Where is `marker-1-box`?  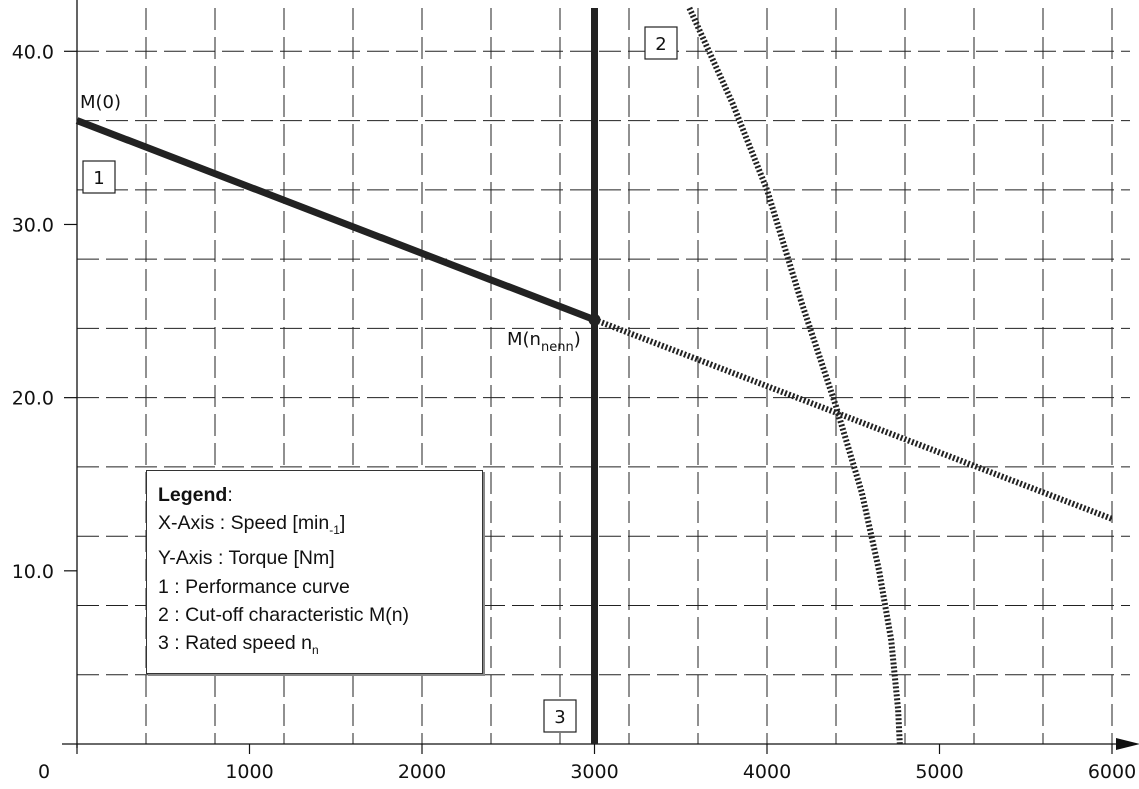 marker-1-box is located at coordinates (99, 177).